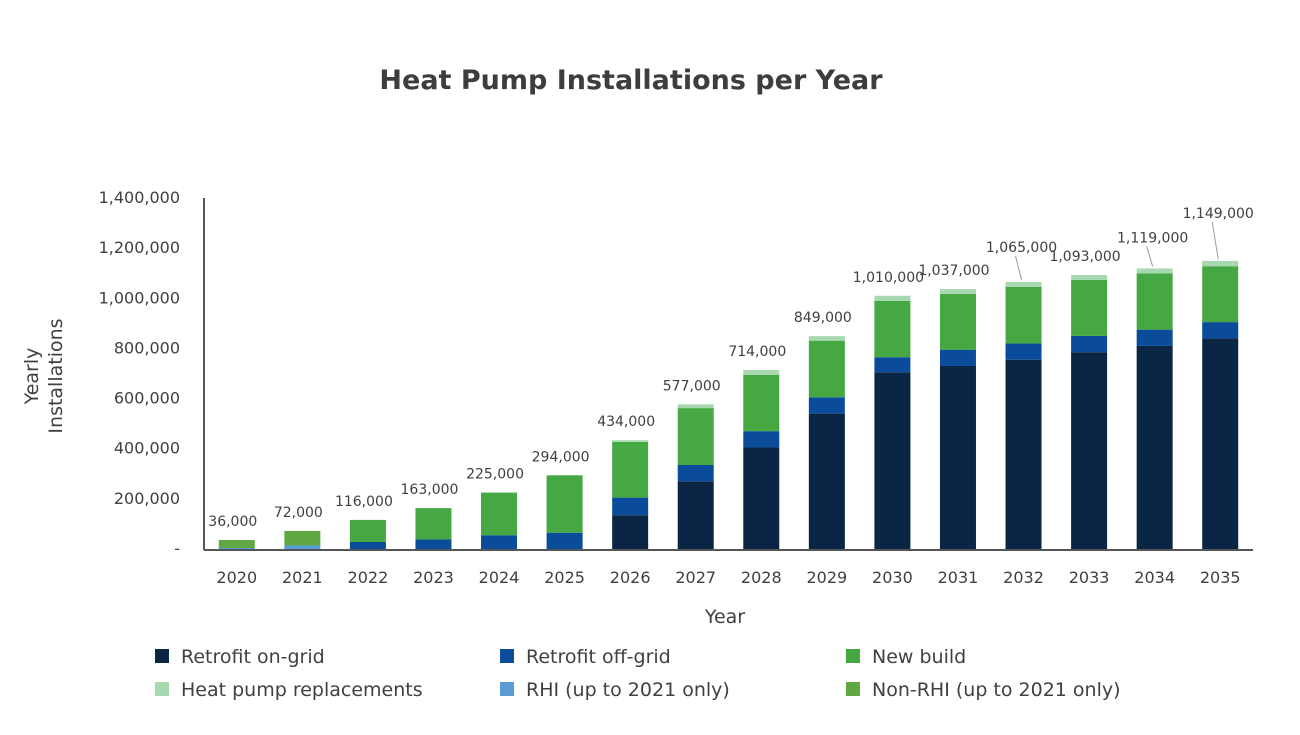 Image resolution: width=1300 pixels, height=735 pixels. What do you see at coordinates (826, 338) in the screenshot?
I see `bar-heat-pump-replacements-2029` at bounding box center [826, 338].